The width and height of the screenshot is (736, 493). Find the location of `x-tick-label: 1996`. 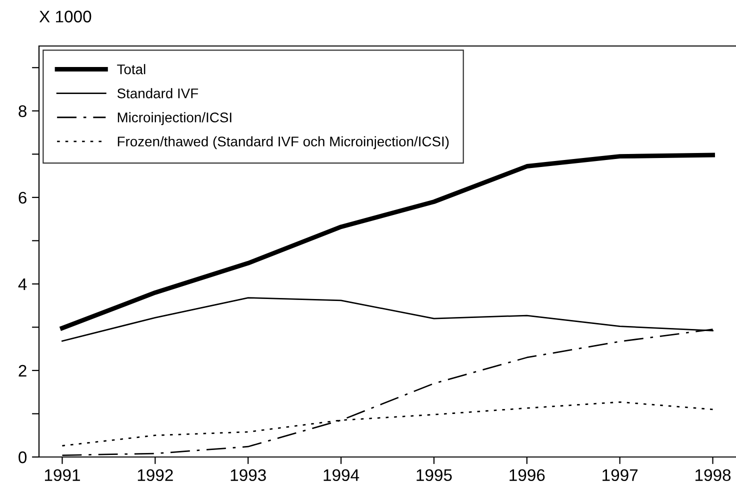

x-tick-label: 1996 is located at coordinates (527, 475).